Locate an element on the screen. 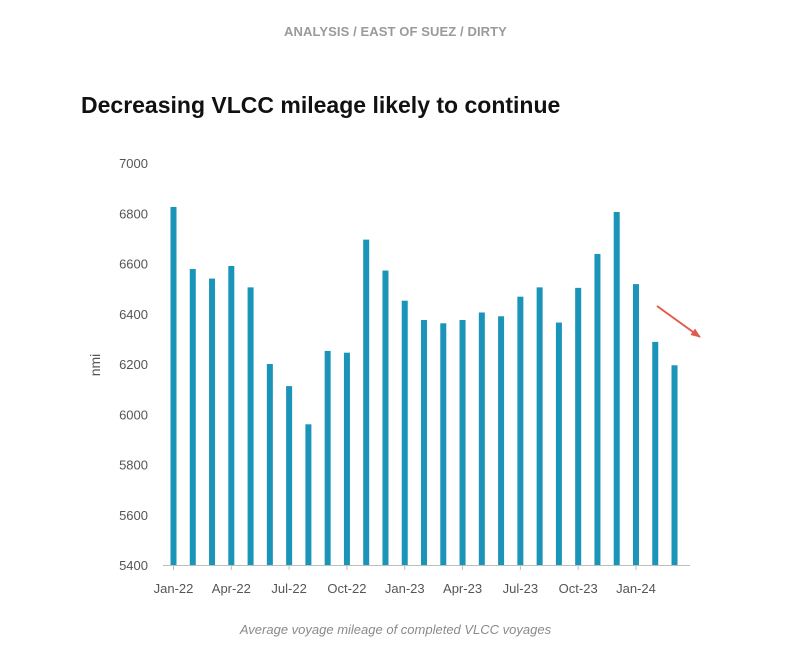 The height and width of the screenshot is (658, 791). y-tick-label: 5800 is located at coordinates (133, 465).